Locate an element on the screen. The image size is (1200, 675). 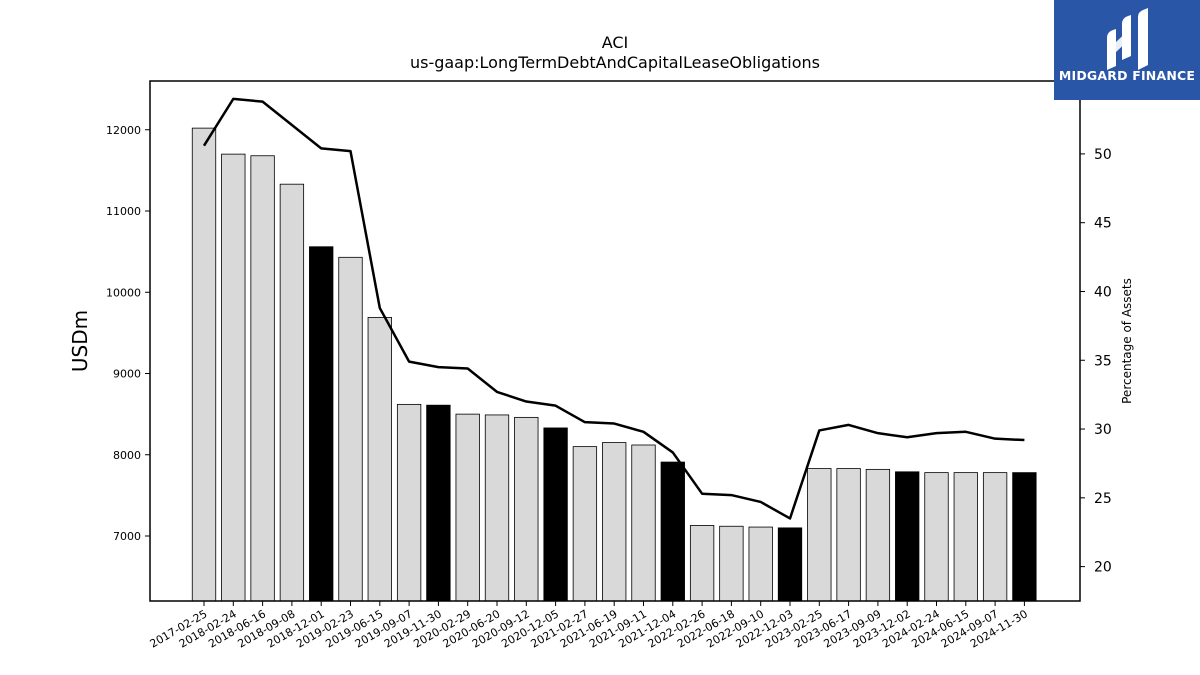
y-tick-label: 11000 is located at coordinates (123, 211).